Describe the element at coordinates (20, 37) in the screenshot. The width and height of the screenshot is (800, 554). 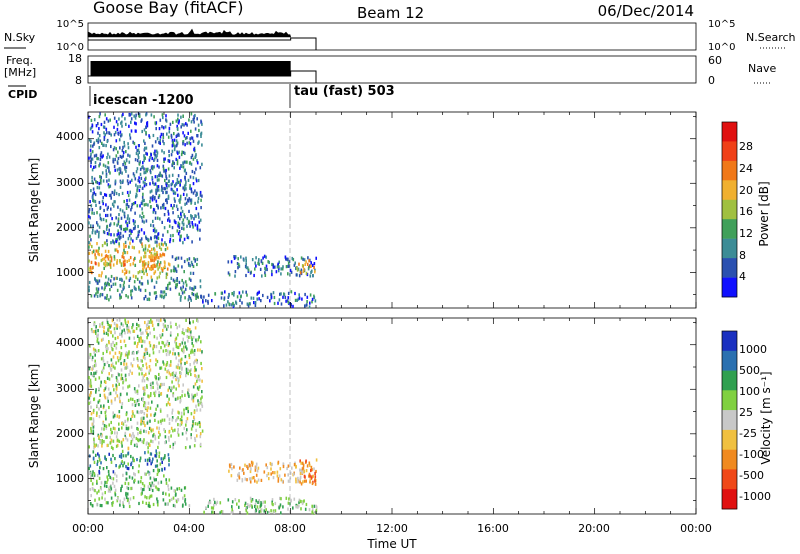
I see `nsky-label: N.Sky` at that location.